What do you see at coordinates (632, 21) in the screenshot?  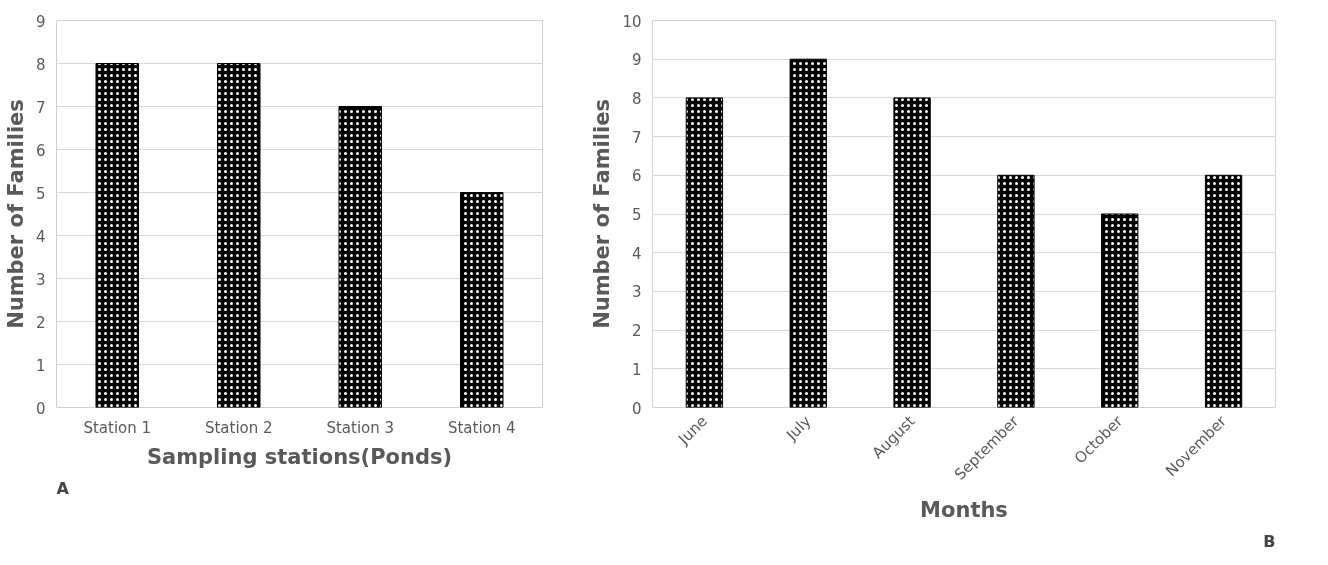 I see `y-tick-label: 10` at bounding box center [632, 21].